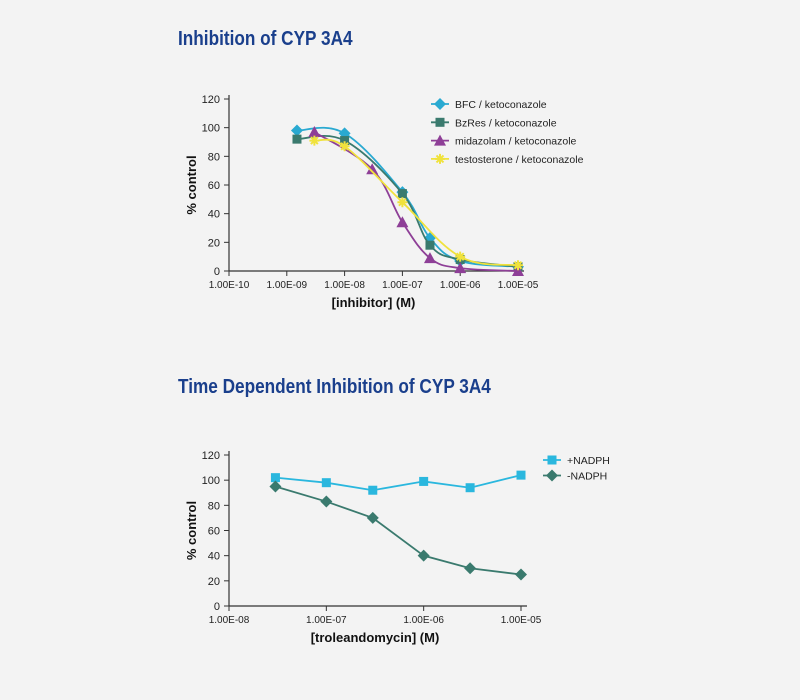 The image size is (800, 700). I want to click on chart1-x-tick-label: 1.00E-09, so click(287, 285).